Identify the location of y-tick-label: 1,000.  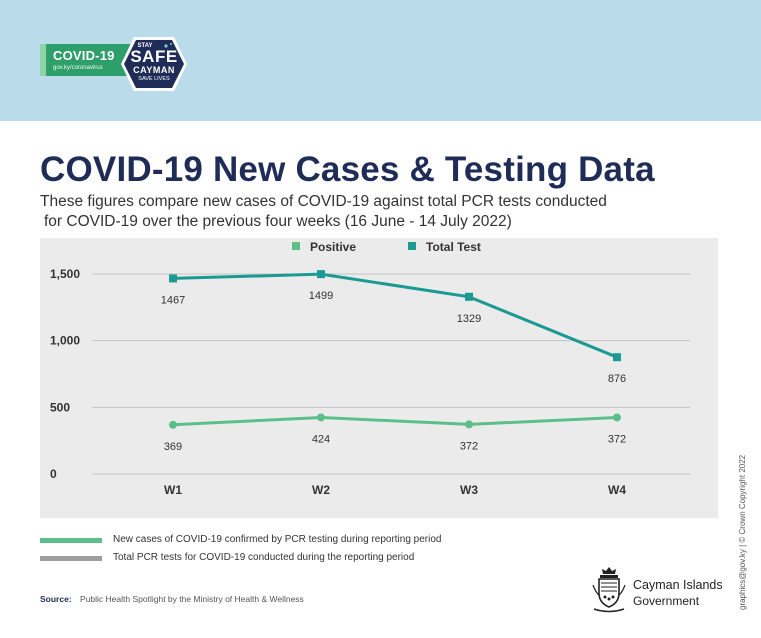
(65, 341).